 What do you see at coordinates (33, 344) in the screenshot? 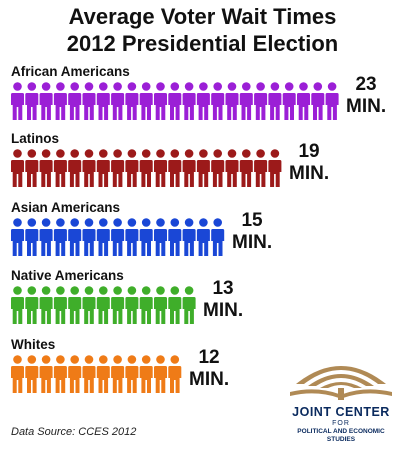
I see `category-label: Whites` at bounding box center [33, 344].